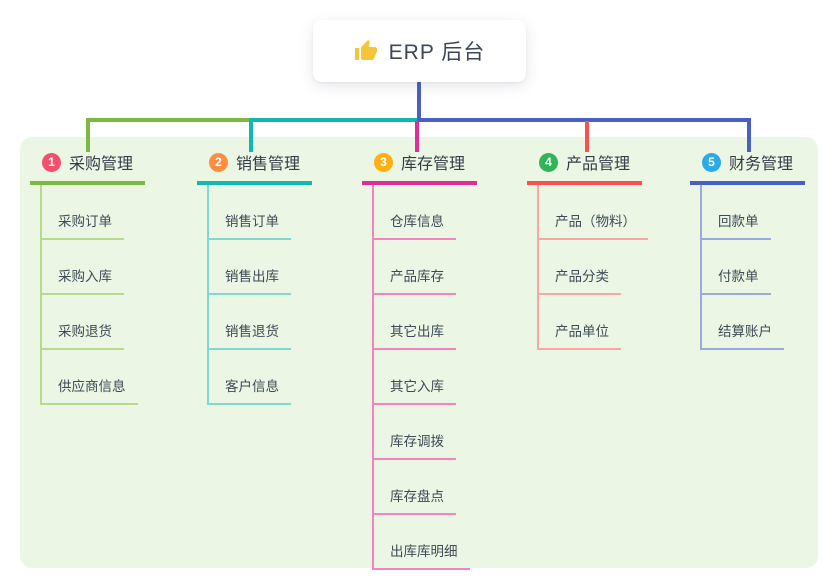 The height and width of the screenshot is (588, 839). Describe the element at coordinates (334, 120) in the screenshot. I see `connector-segment-sales` at that location.